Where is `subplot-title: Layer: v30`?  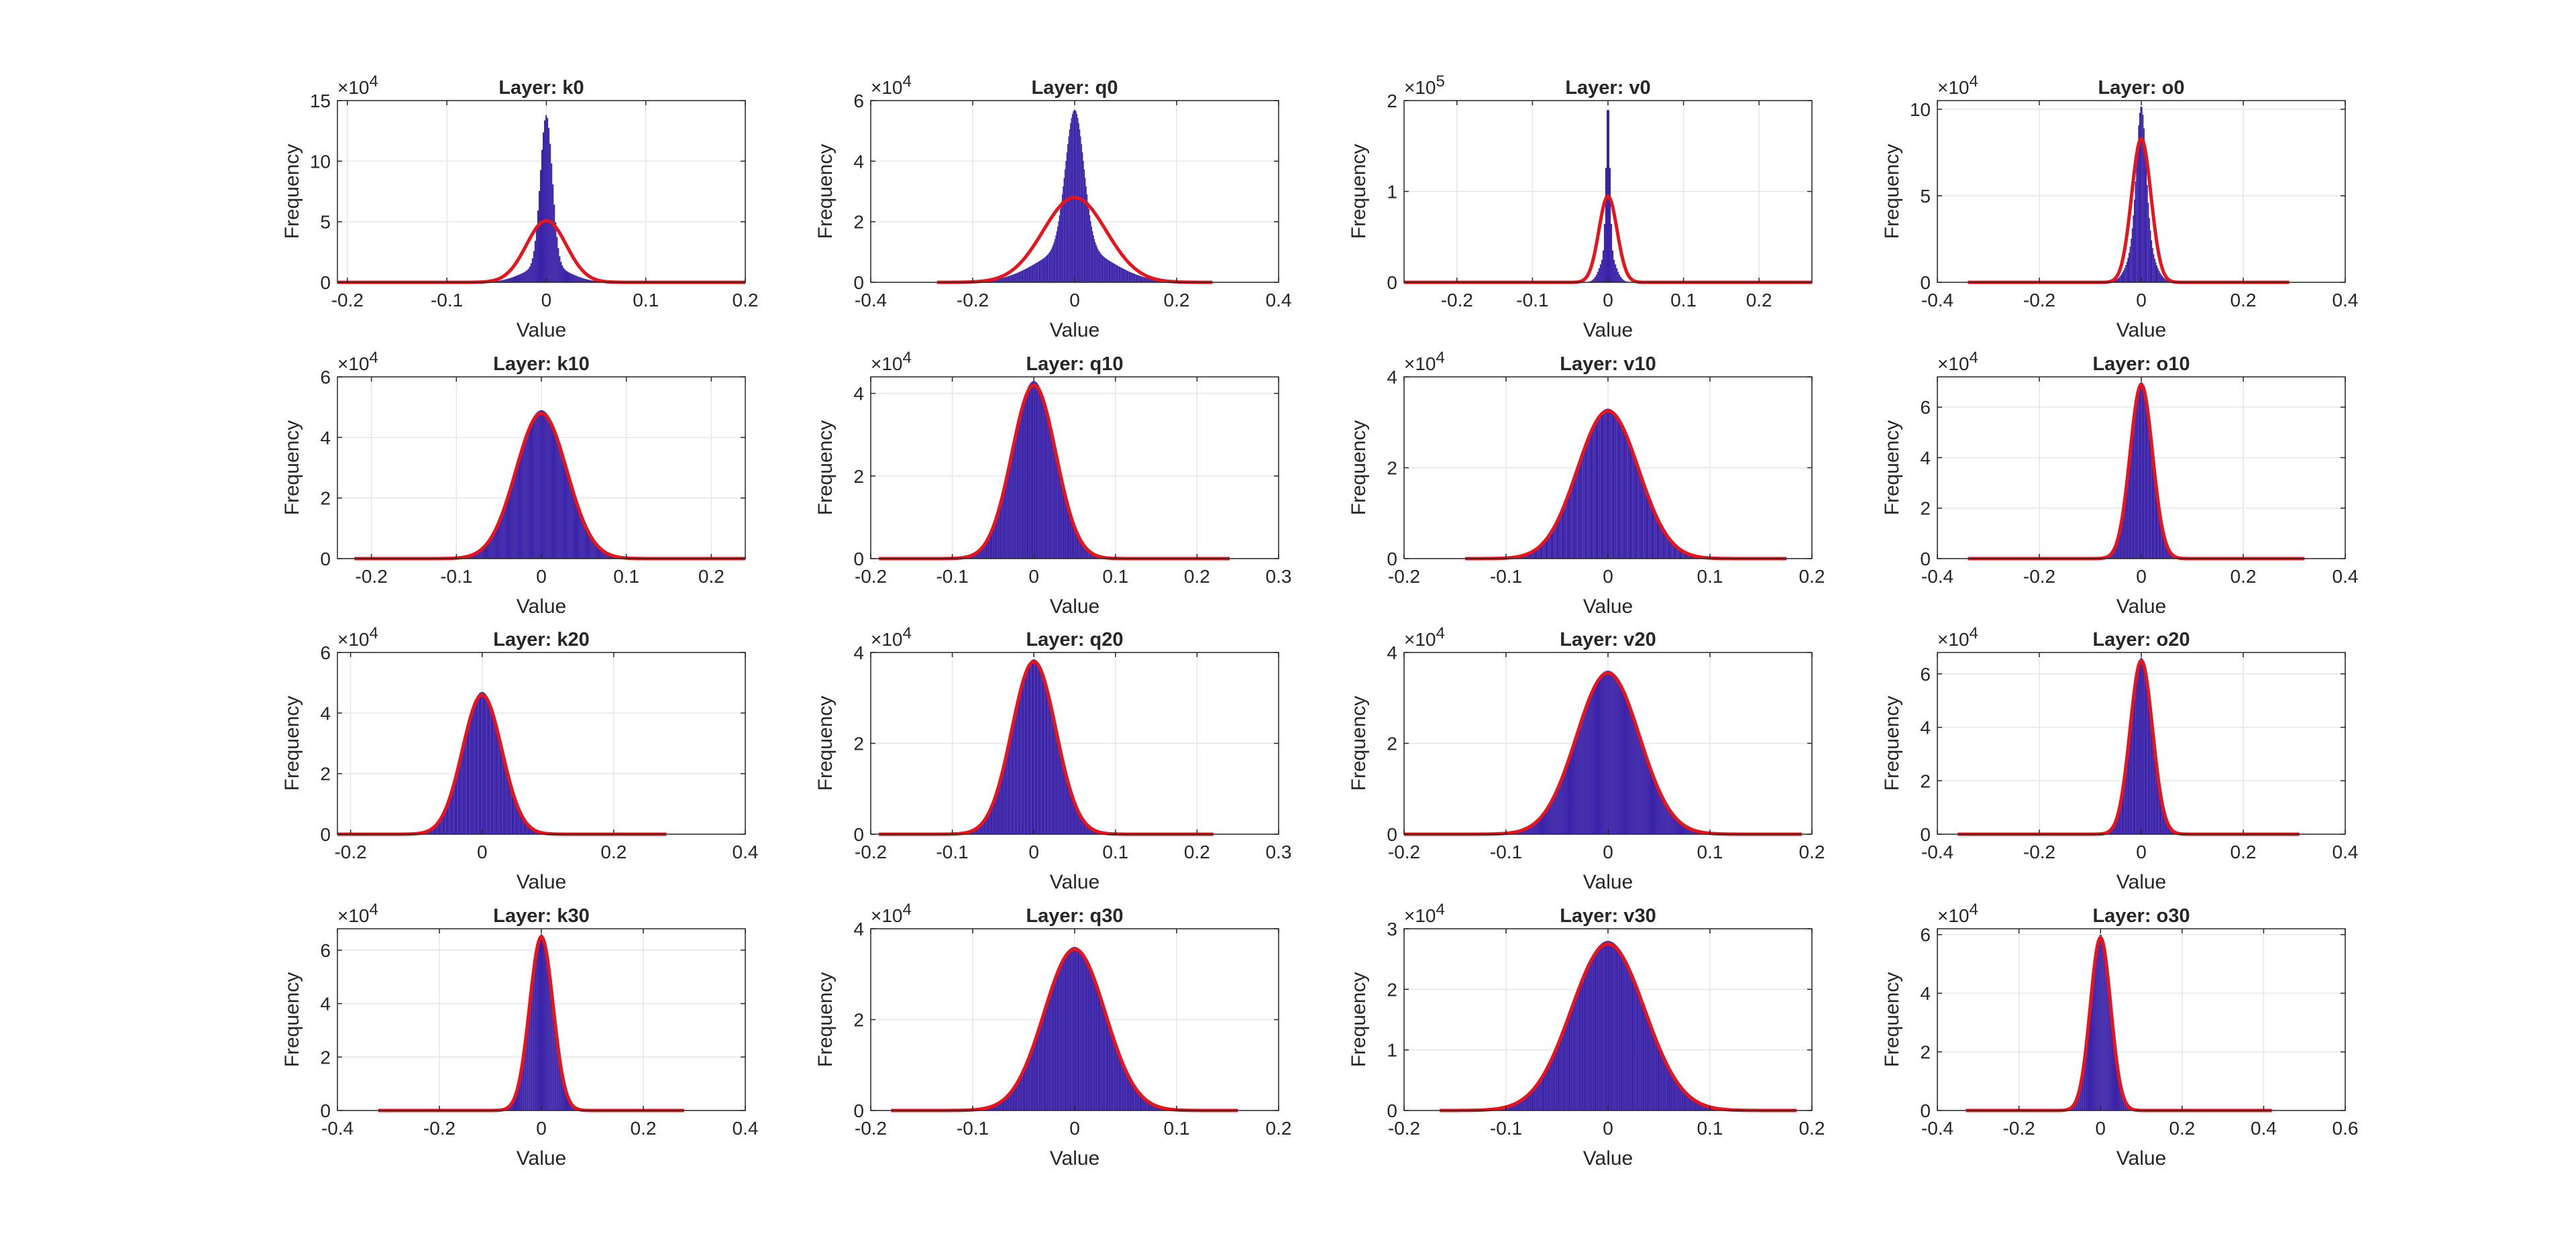 subplot-title: Layer: v30 is located at coordinates (1608, 916).